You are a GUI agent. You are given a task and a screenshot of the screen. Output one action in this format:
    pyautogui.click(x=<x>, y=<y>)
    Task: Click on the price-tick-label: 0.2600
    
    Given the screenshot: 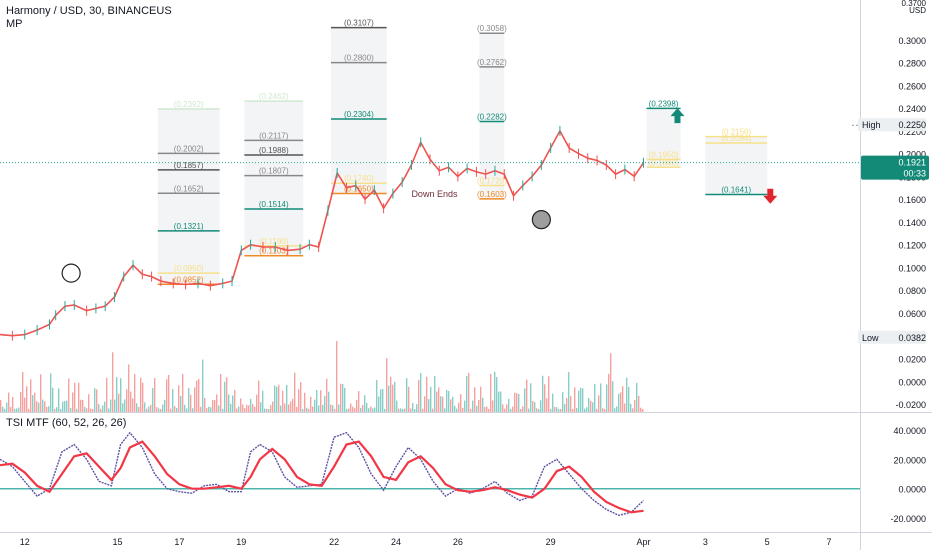 What is the action you would take?
    pyautogui.click(x=912, y=86)
    